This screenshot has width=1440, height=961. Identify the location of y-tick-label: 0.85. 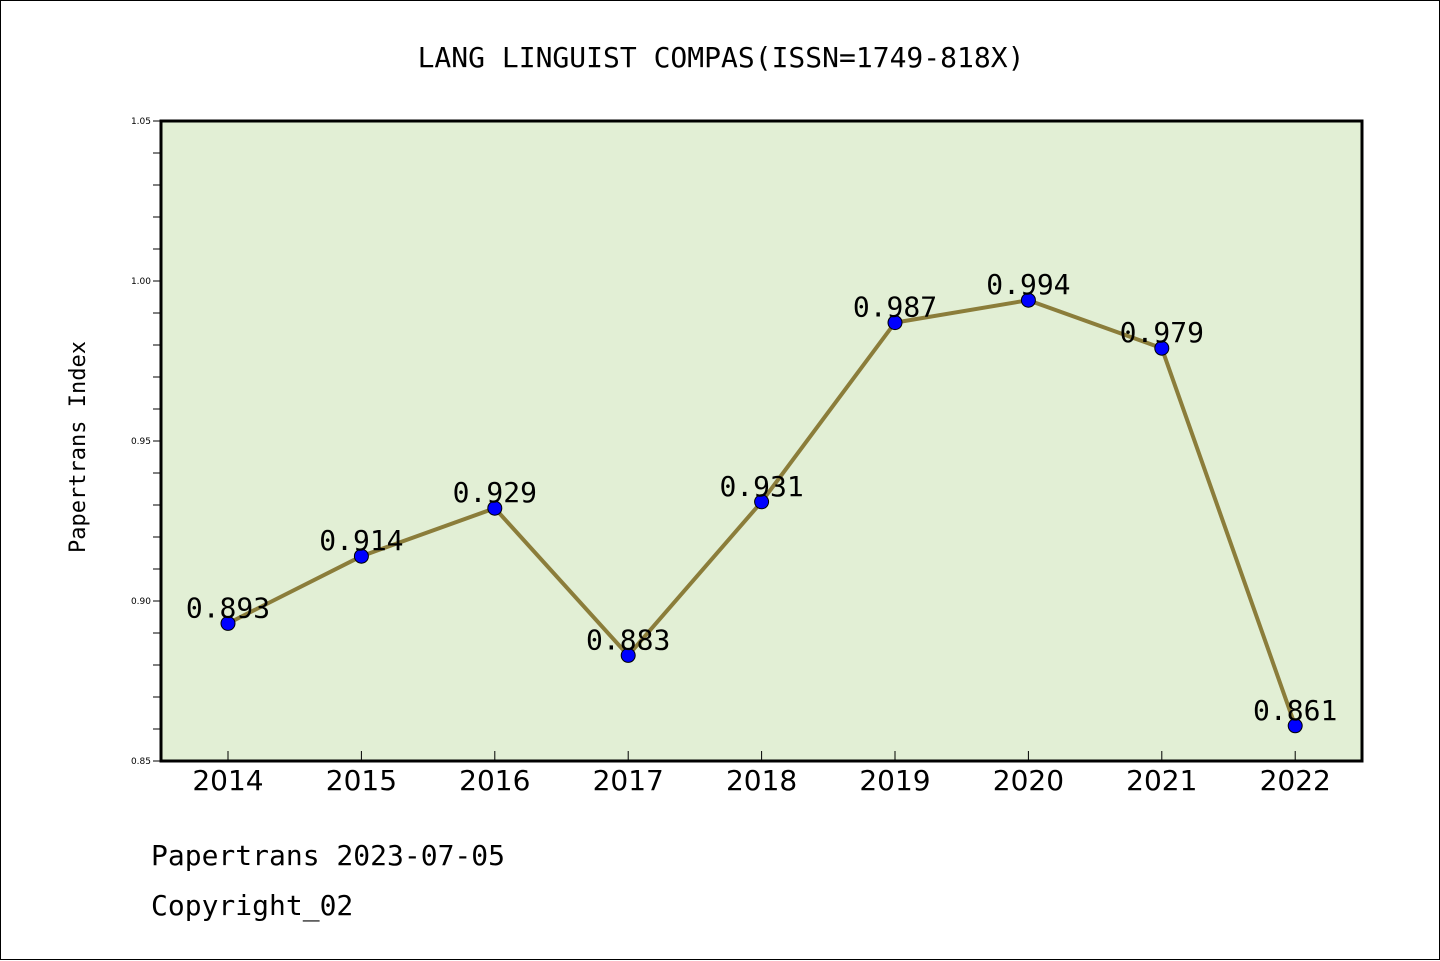
(141, 762).